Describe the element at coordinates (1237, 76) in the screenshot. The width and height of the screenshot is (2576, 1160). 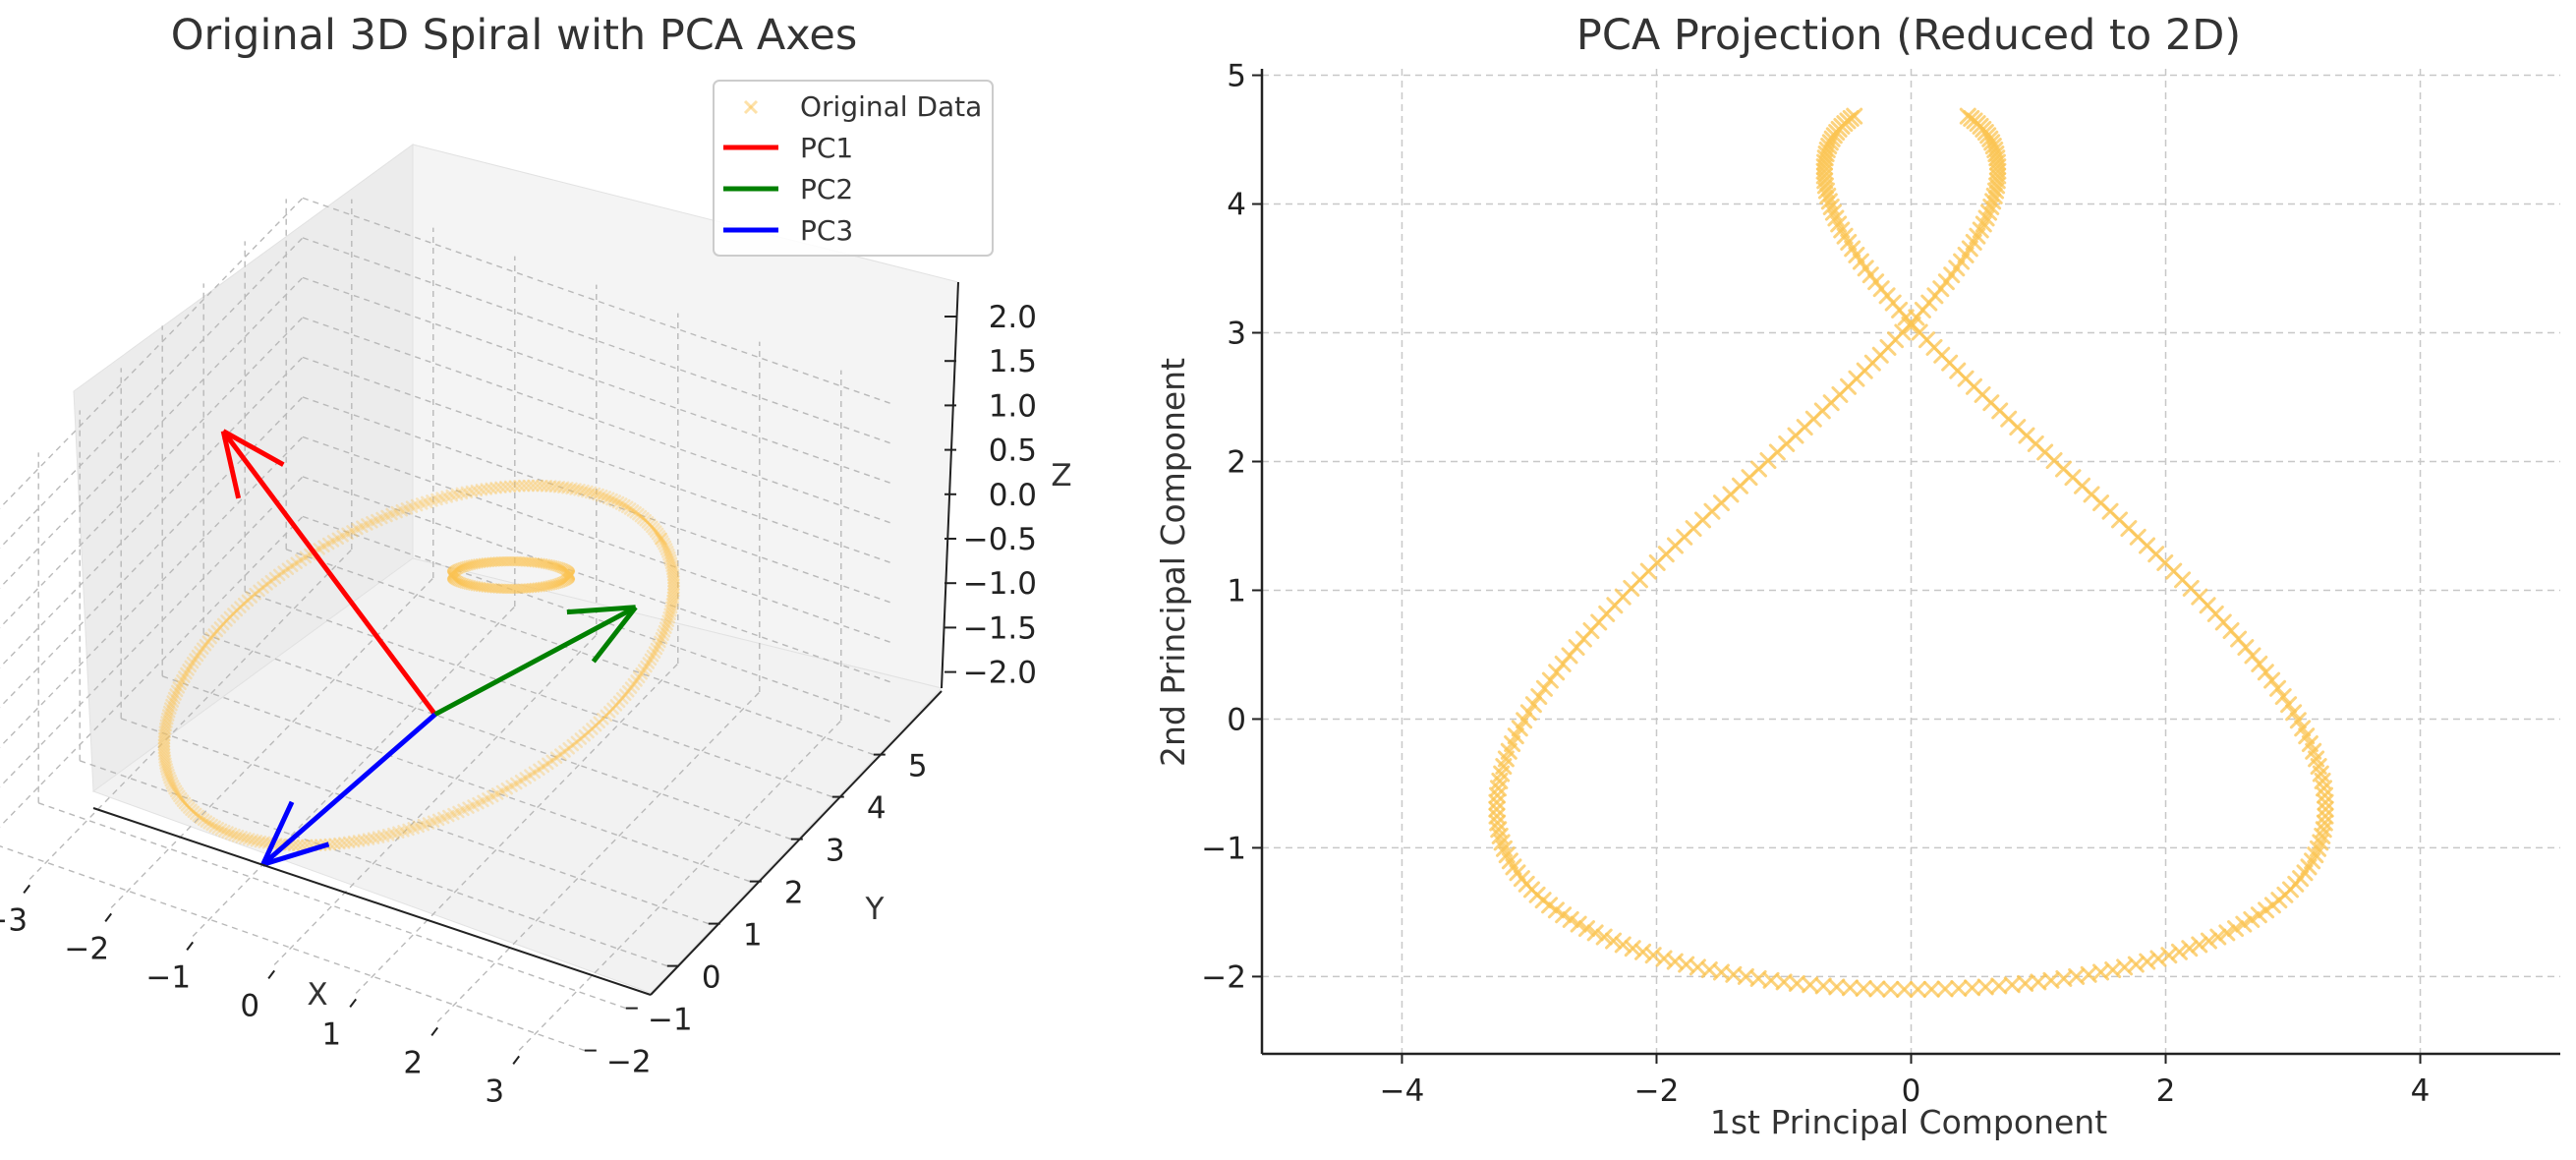
I see `y-tick-label-2d: 5` at that location.